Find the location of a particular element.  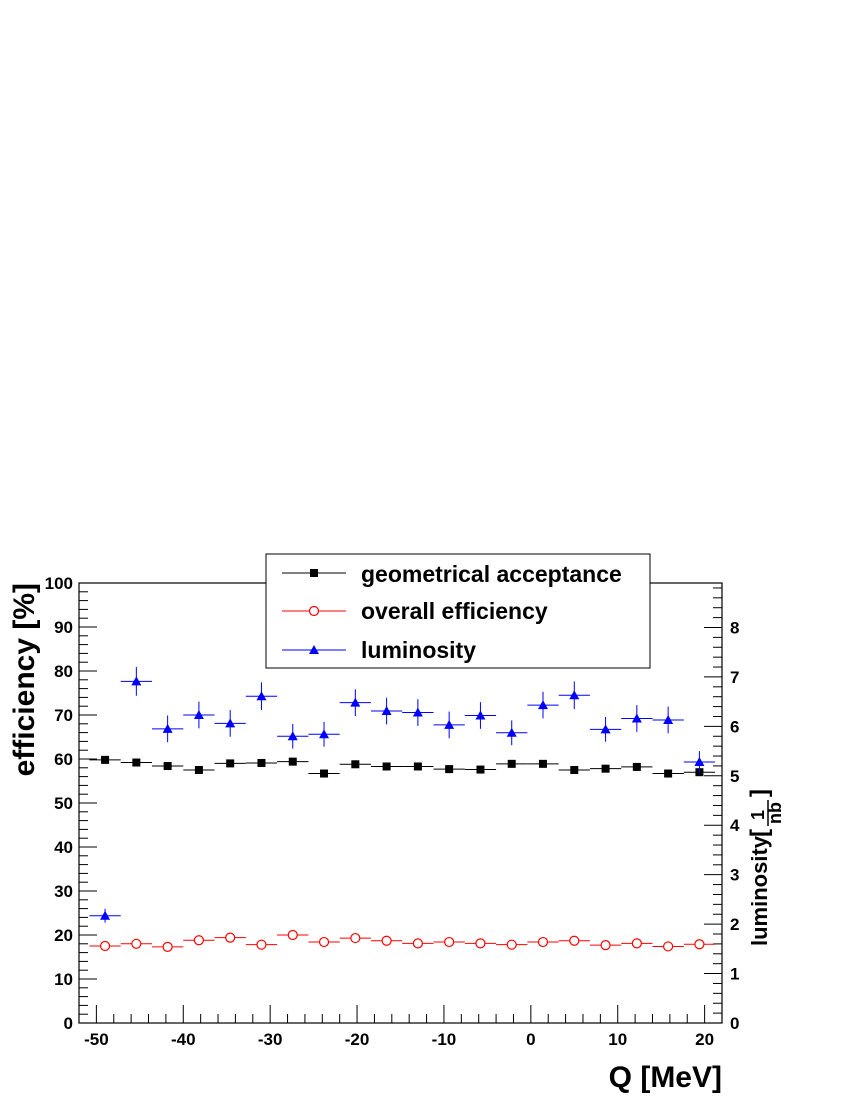

y-axis-right: 0 1 2 3 4 5 6 7 8 is located at coordinates (722, 810).